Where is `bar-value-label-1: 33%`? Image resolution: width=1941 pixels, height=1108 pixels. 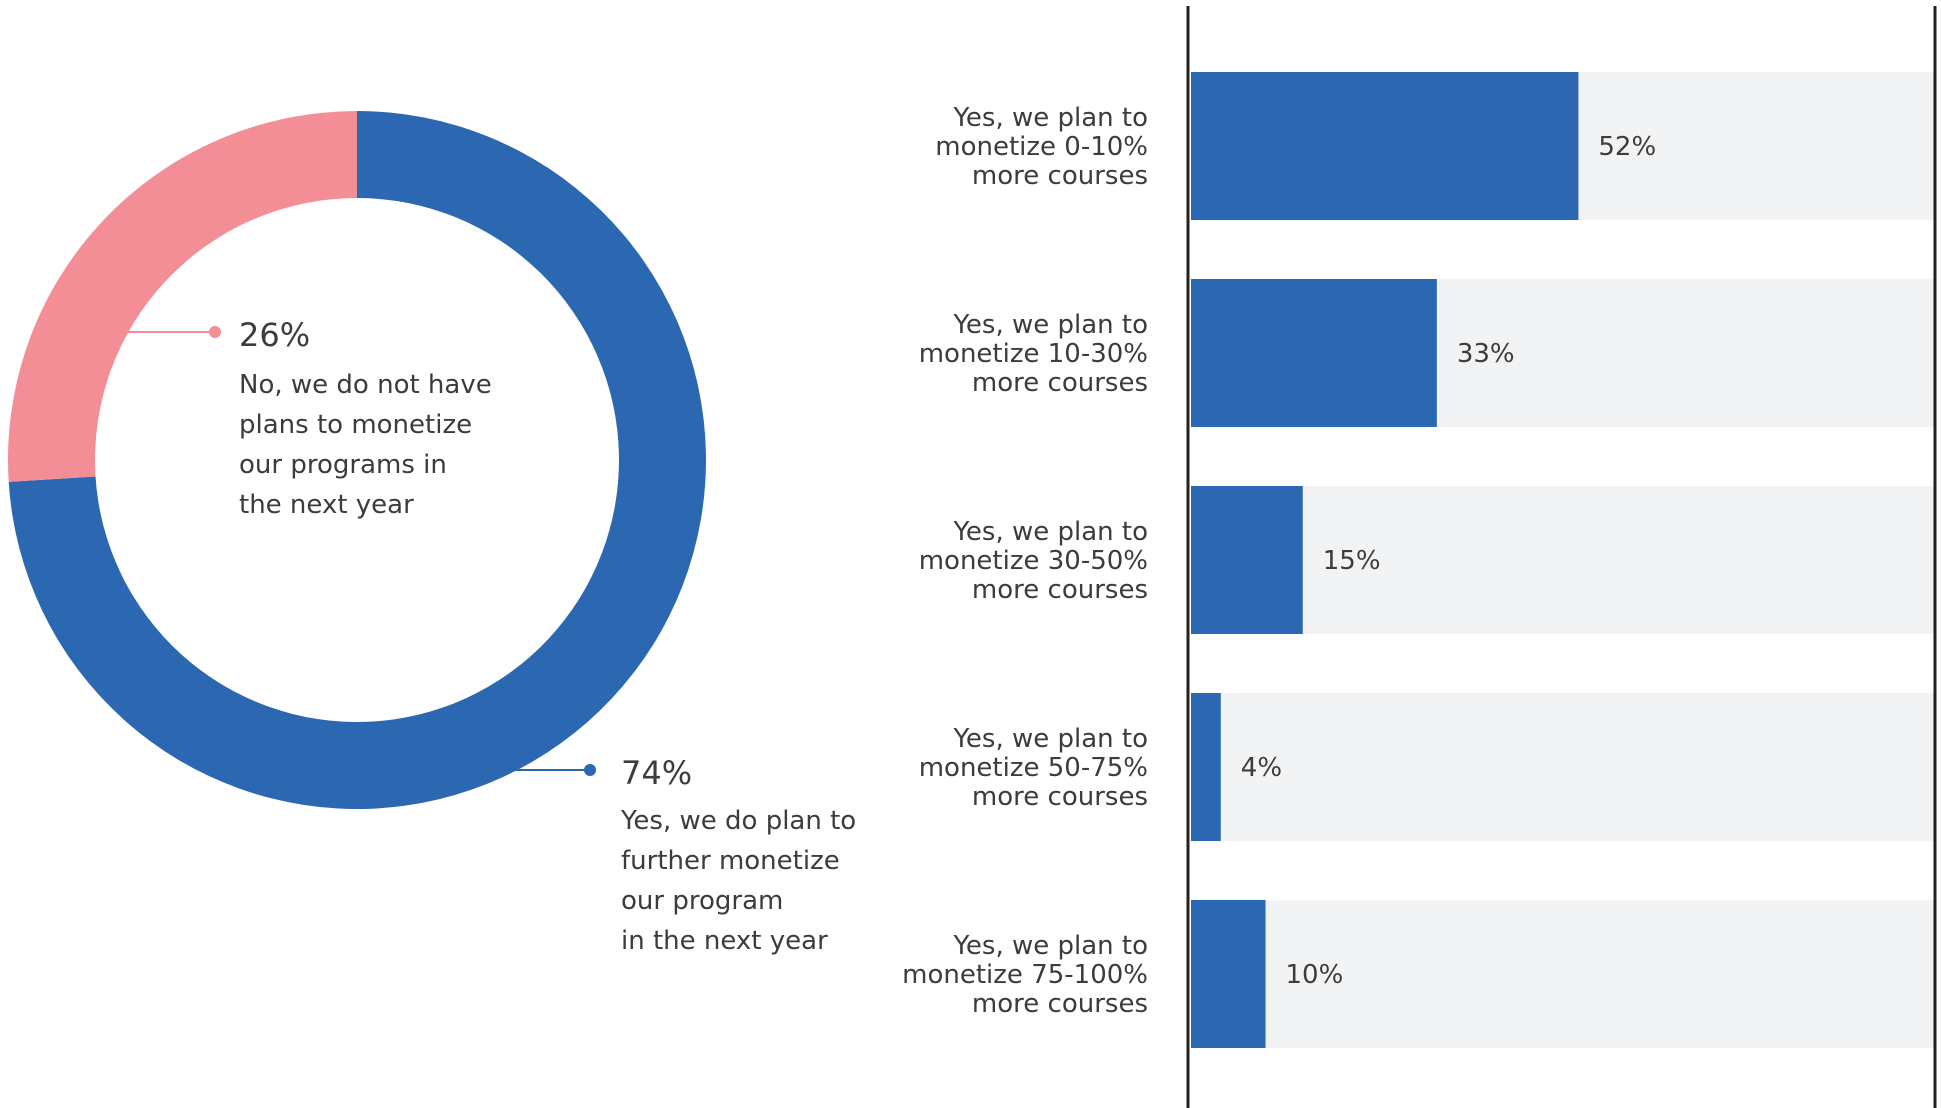 bar-value-label-1: 33% is located at coordinates (1486, 354).